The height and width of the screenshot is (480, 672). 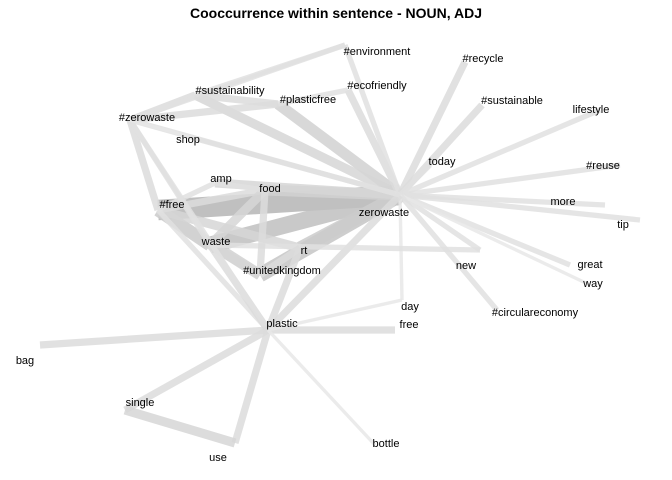 I want to click on edge-zerowaste-hash-environment, so click(x=372, y=120).